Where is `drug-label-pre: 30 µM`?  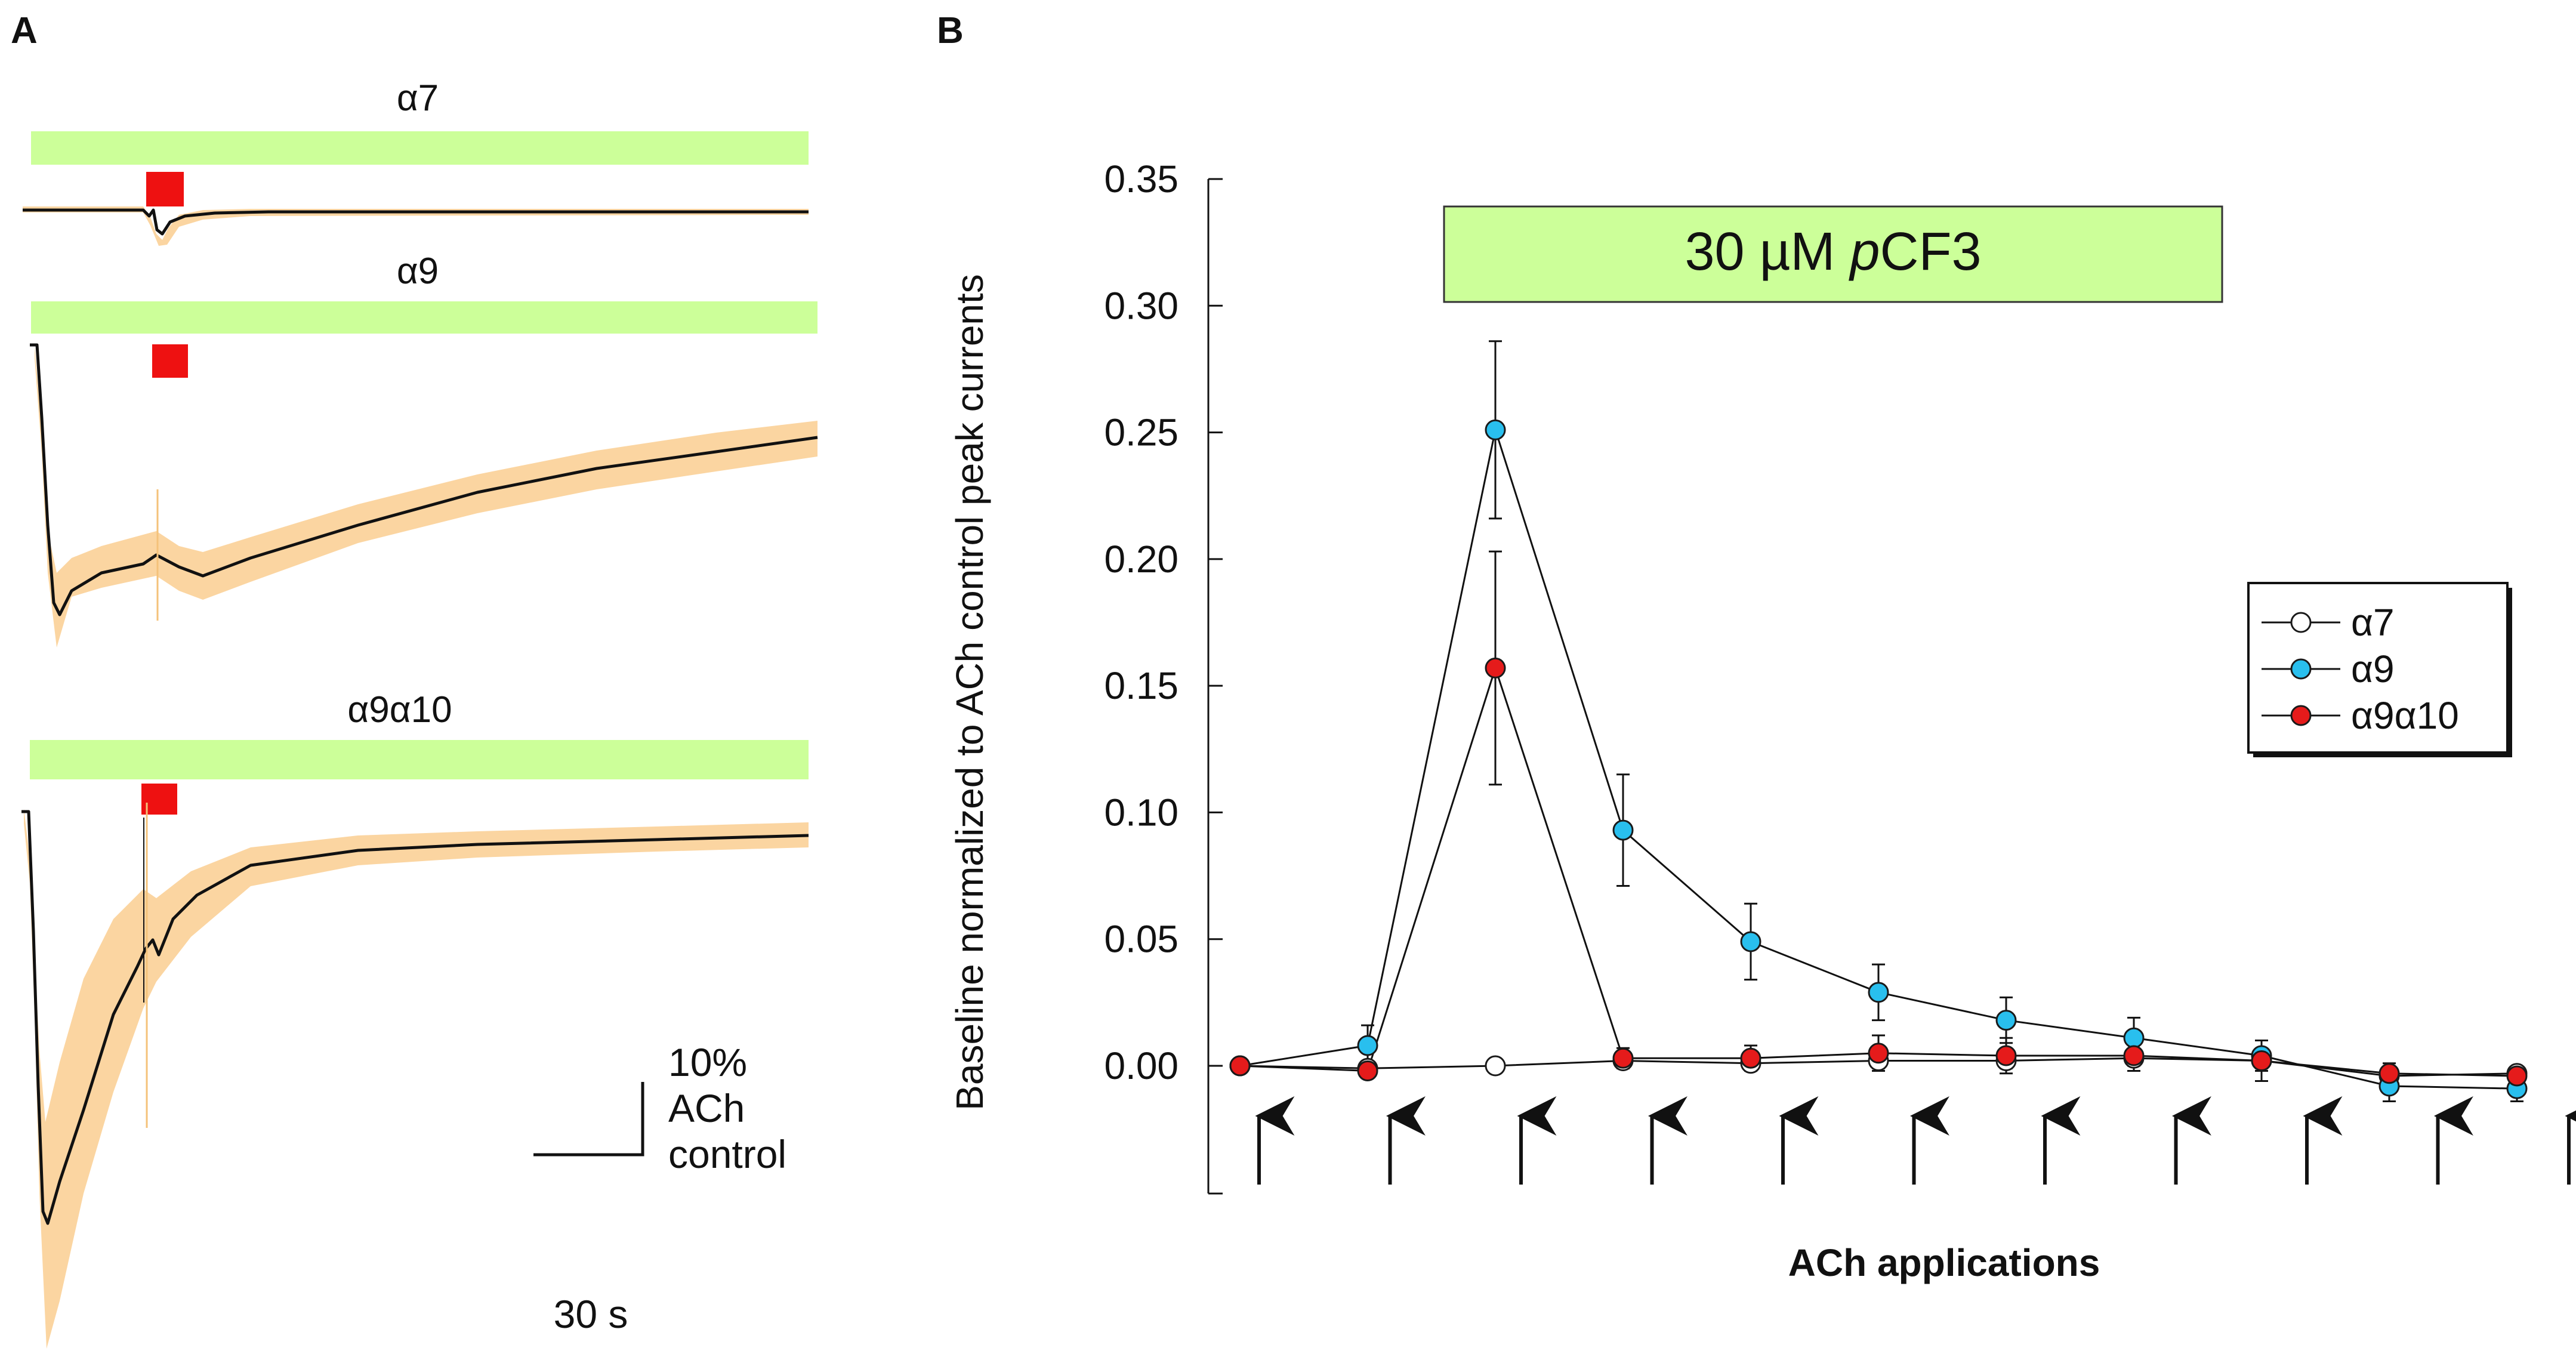
drug-label-pre: 30 µM is located at coordinates (1767, 252).